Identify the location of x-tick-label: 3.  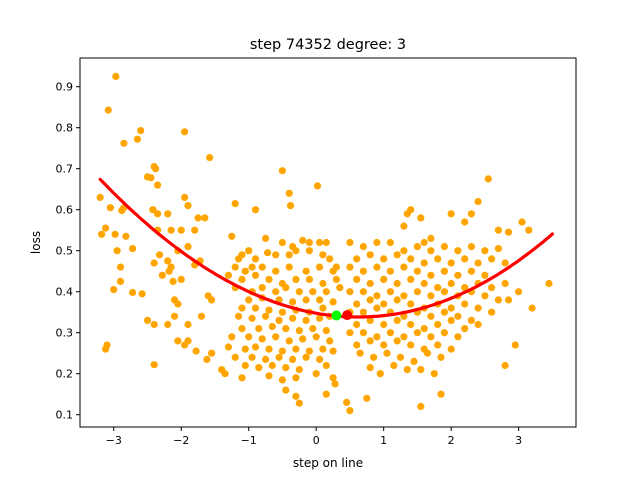
(518, 440).